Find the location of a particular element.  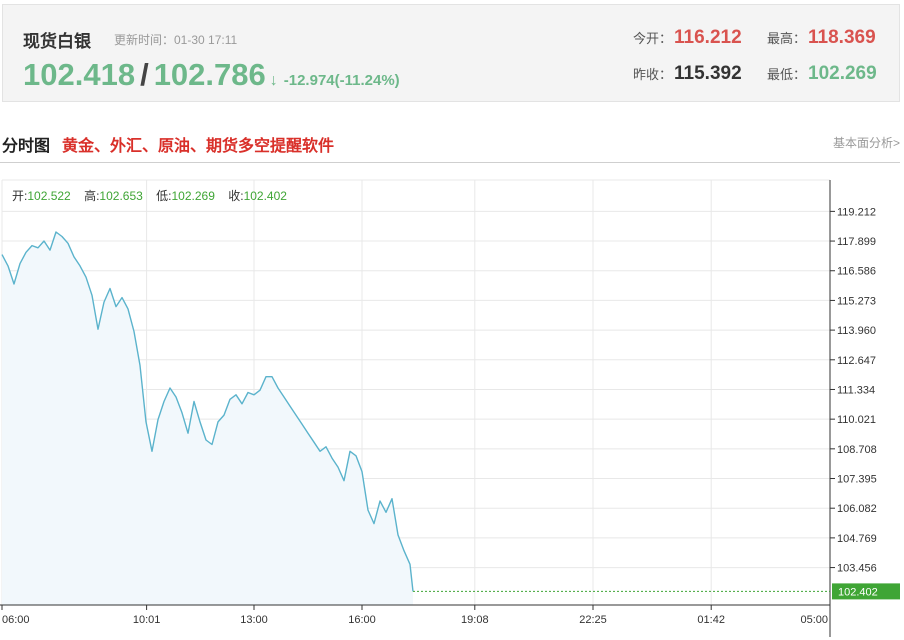

last-price-box is located at coordinates (866, 591).